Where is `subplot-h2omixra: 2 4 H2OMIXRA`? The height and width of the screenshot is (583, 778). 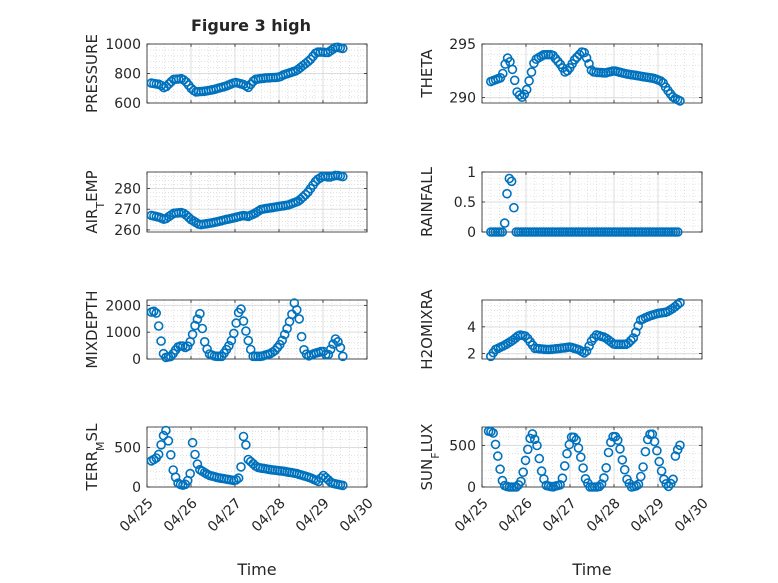 subplot-h2omixra: 2 4 H2OMIXRA is located at coordinates (560, 329).